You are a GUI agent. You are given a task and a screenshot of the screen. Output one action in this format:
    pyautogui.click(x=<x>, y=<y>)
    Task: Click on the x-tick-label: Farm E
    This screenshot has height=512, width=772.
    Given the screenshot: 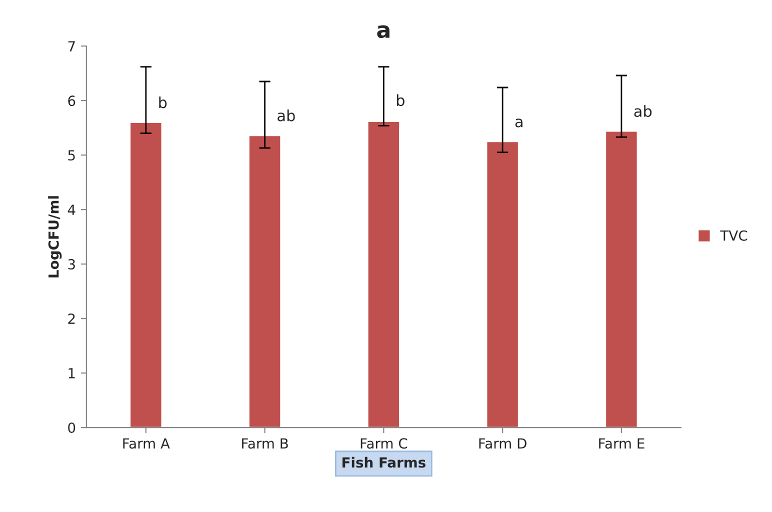 What is the action you would take?
    pyautogui.click(x=621, y=443)
    